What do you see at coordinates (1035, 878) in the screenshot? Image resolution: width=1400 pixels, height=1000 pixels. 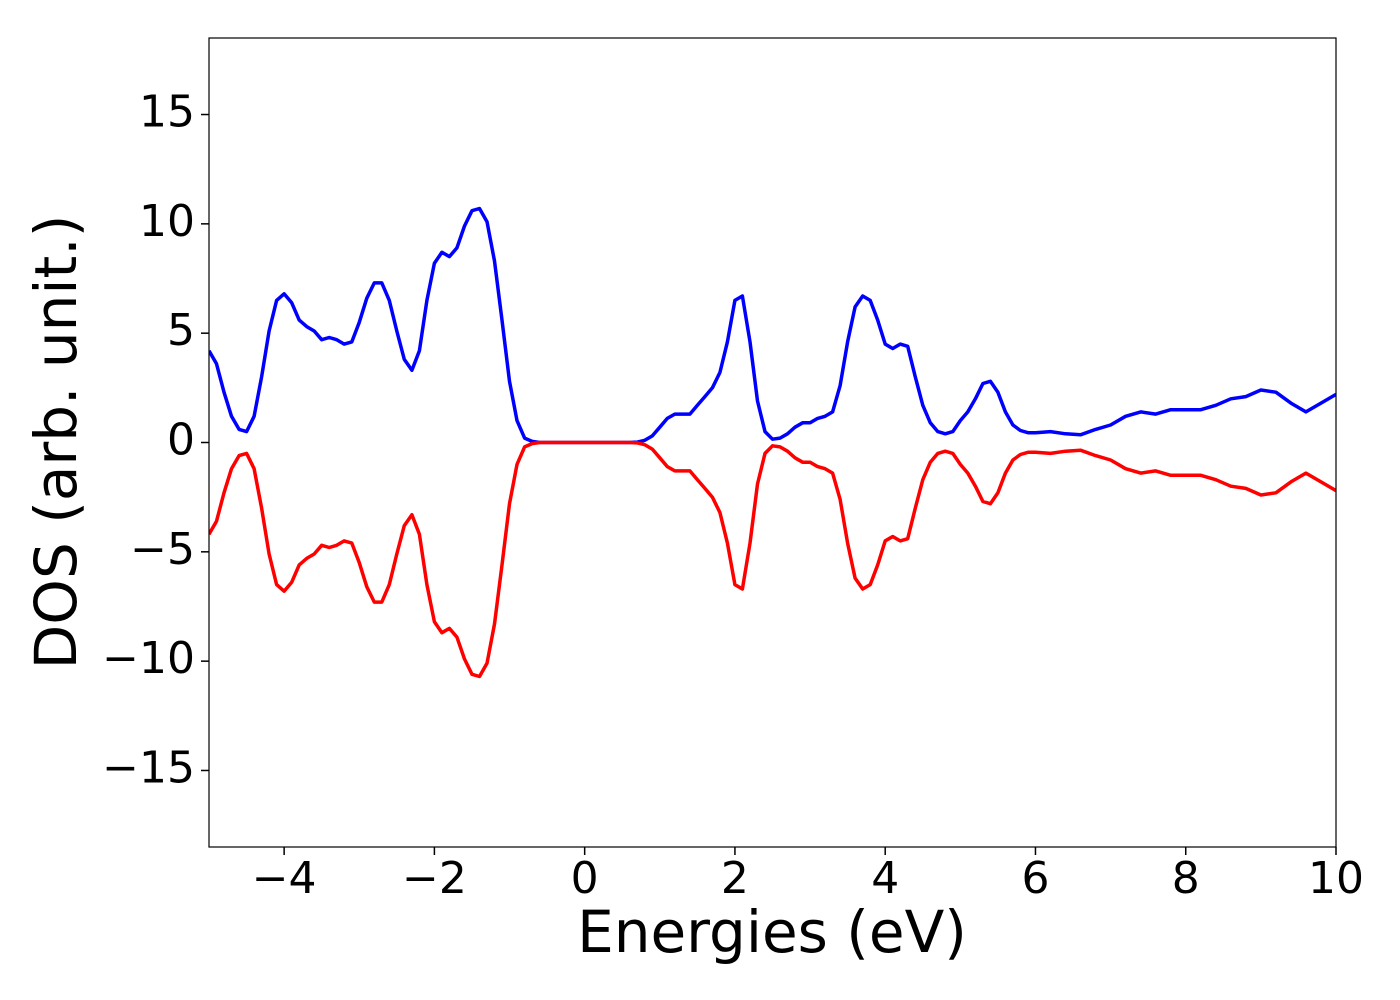 I see `x-tick-label: 6` at bounding box center [1035, 878].